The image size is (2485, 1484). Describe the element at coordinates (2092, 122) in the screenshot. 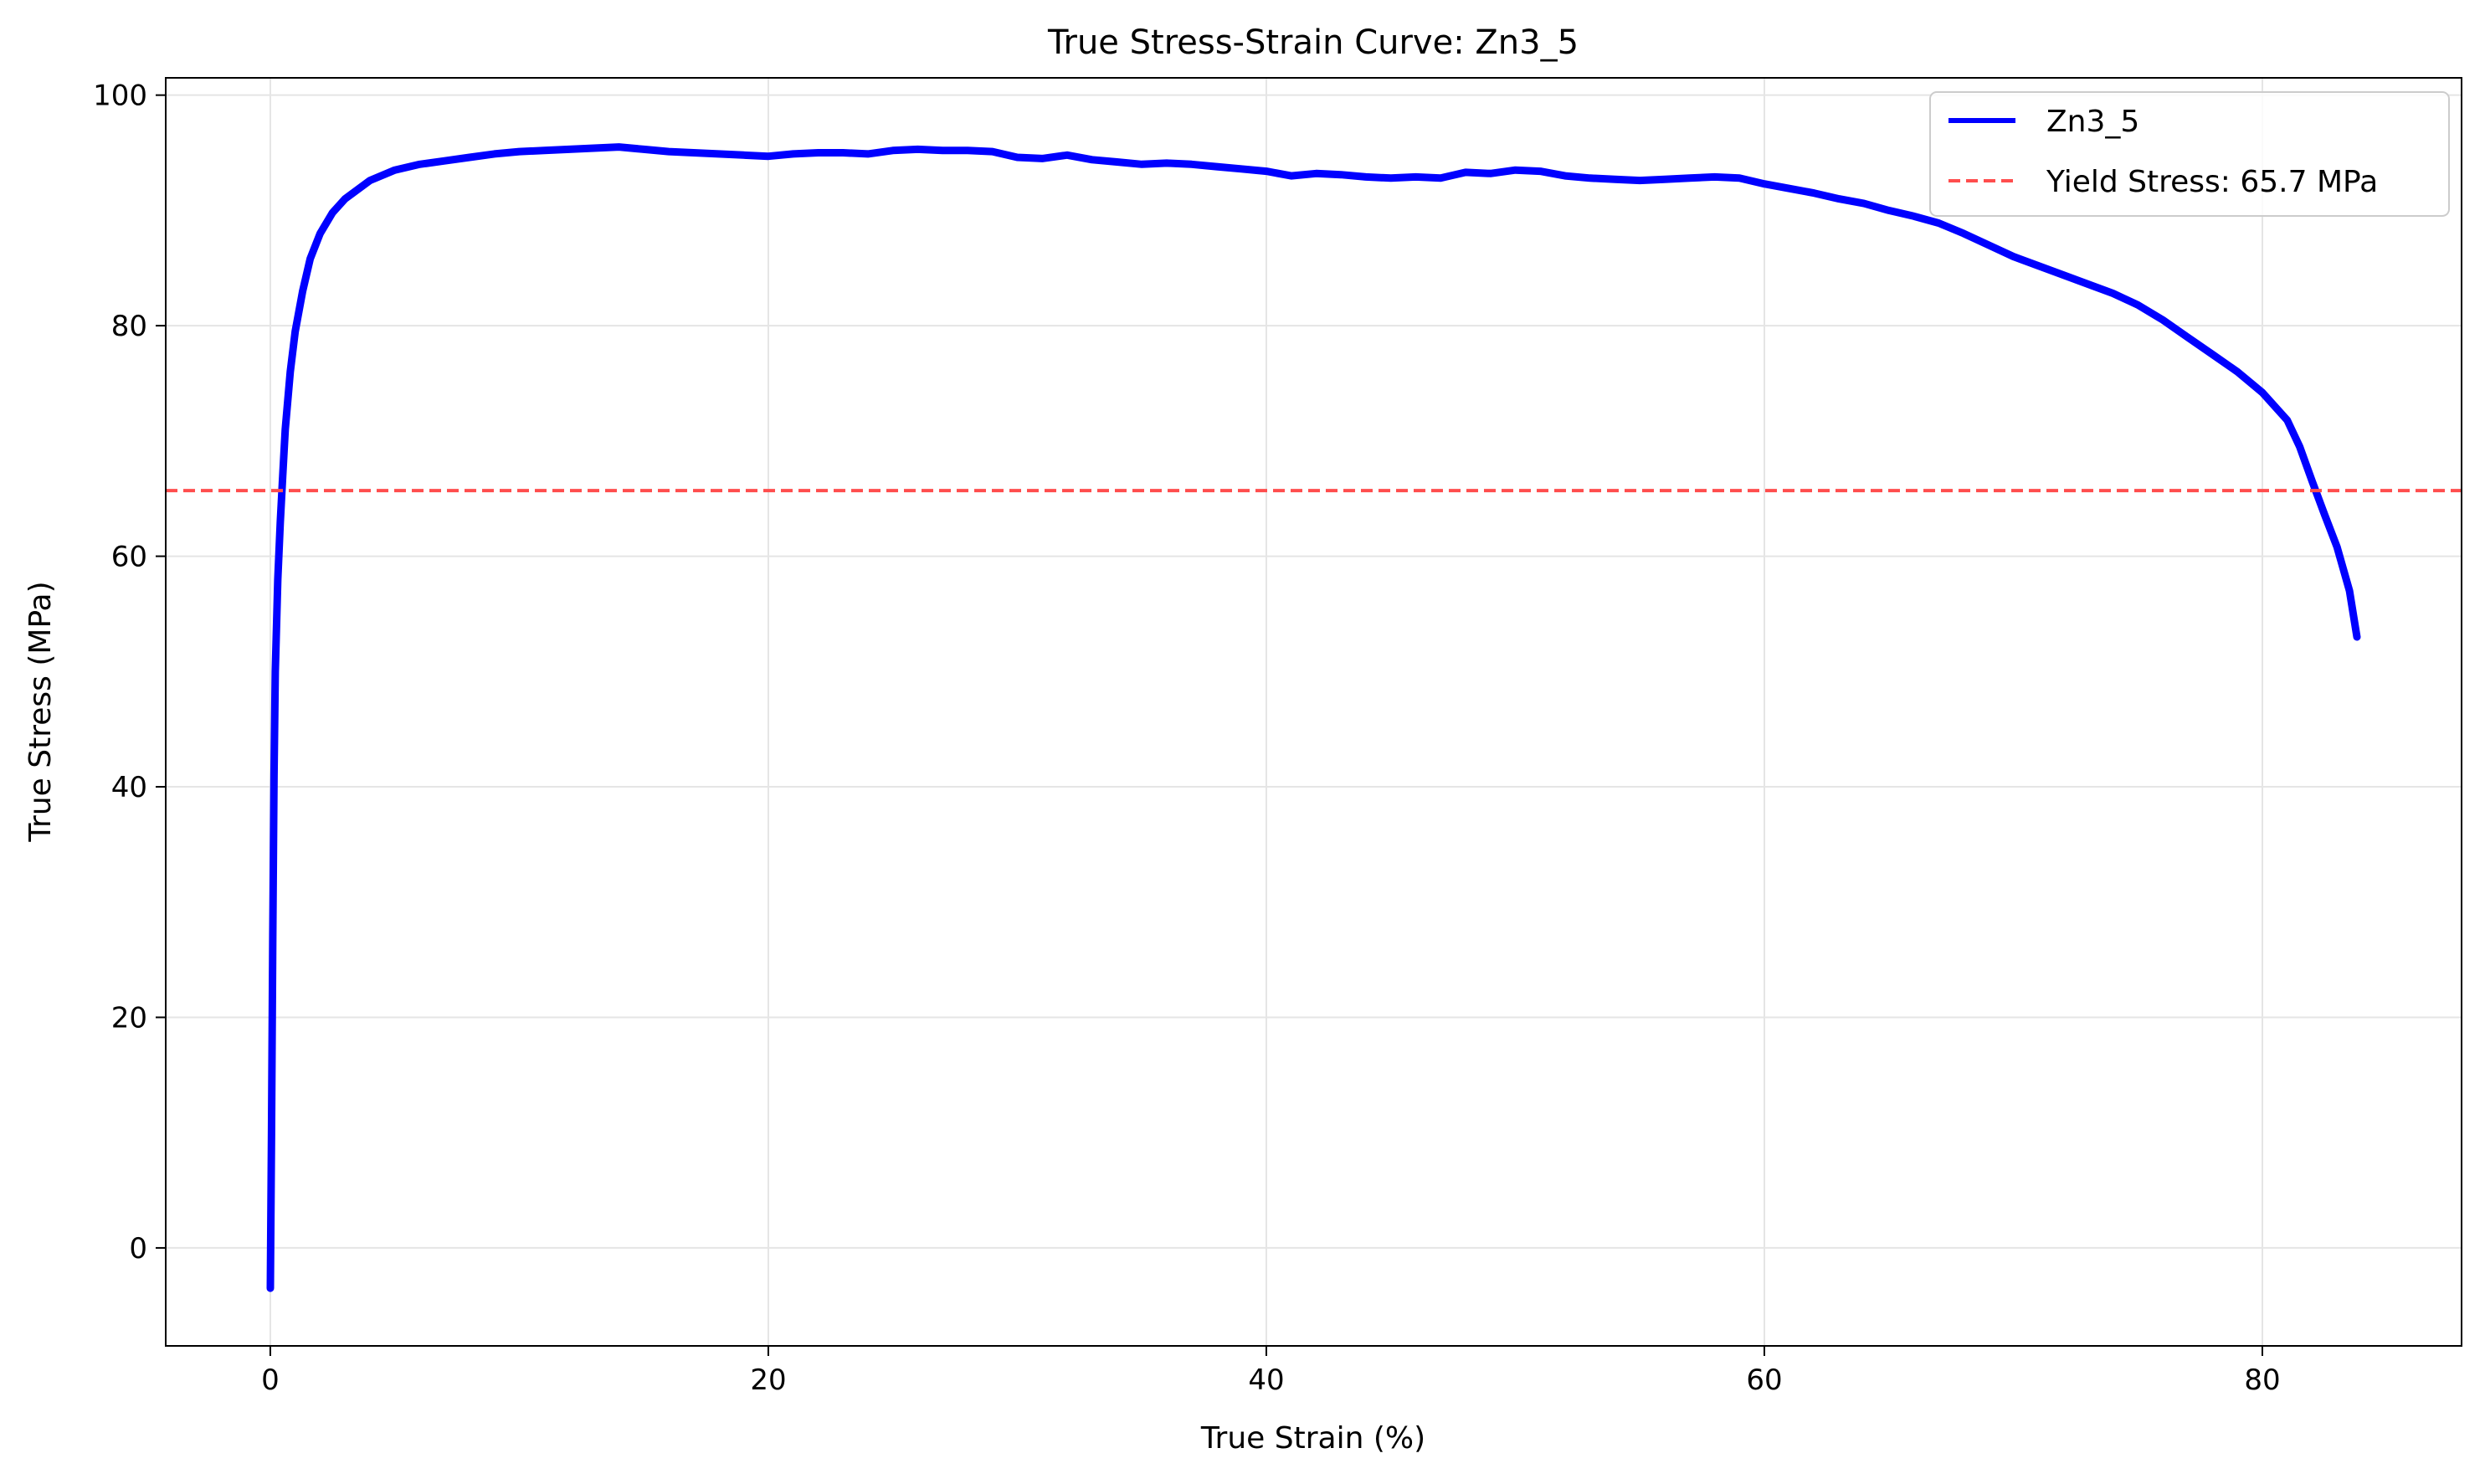

I see `legend-label-series: Zn3_5` at that location.